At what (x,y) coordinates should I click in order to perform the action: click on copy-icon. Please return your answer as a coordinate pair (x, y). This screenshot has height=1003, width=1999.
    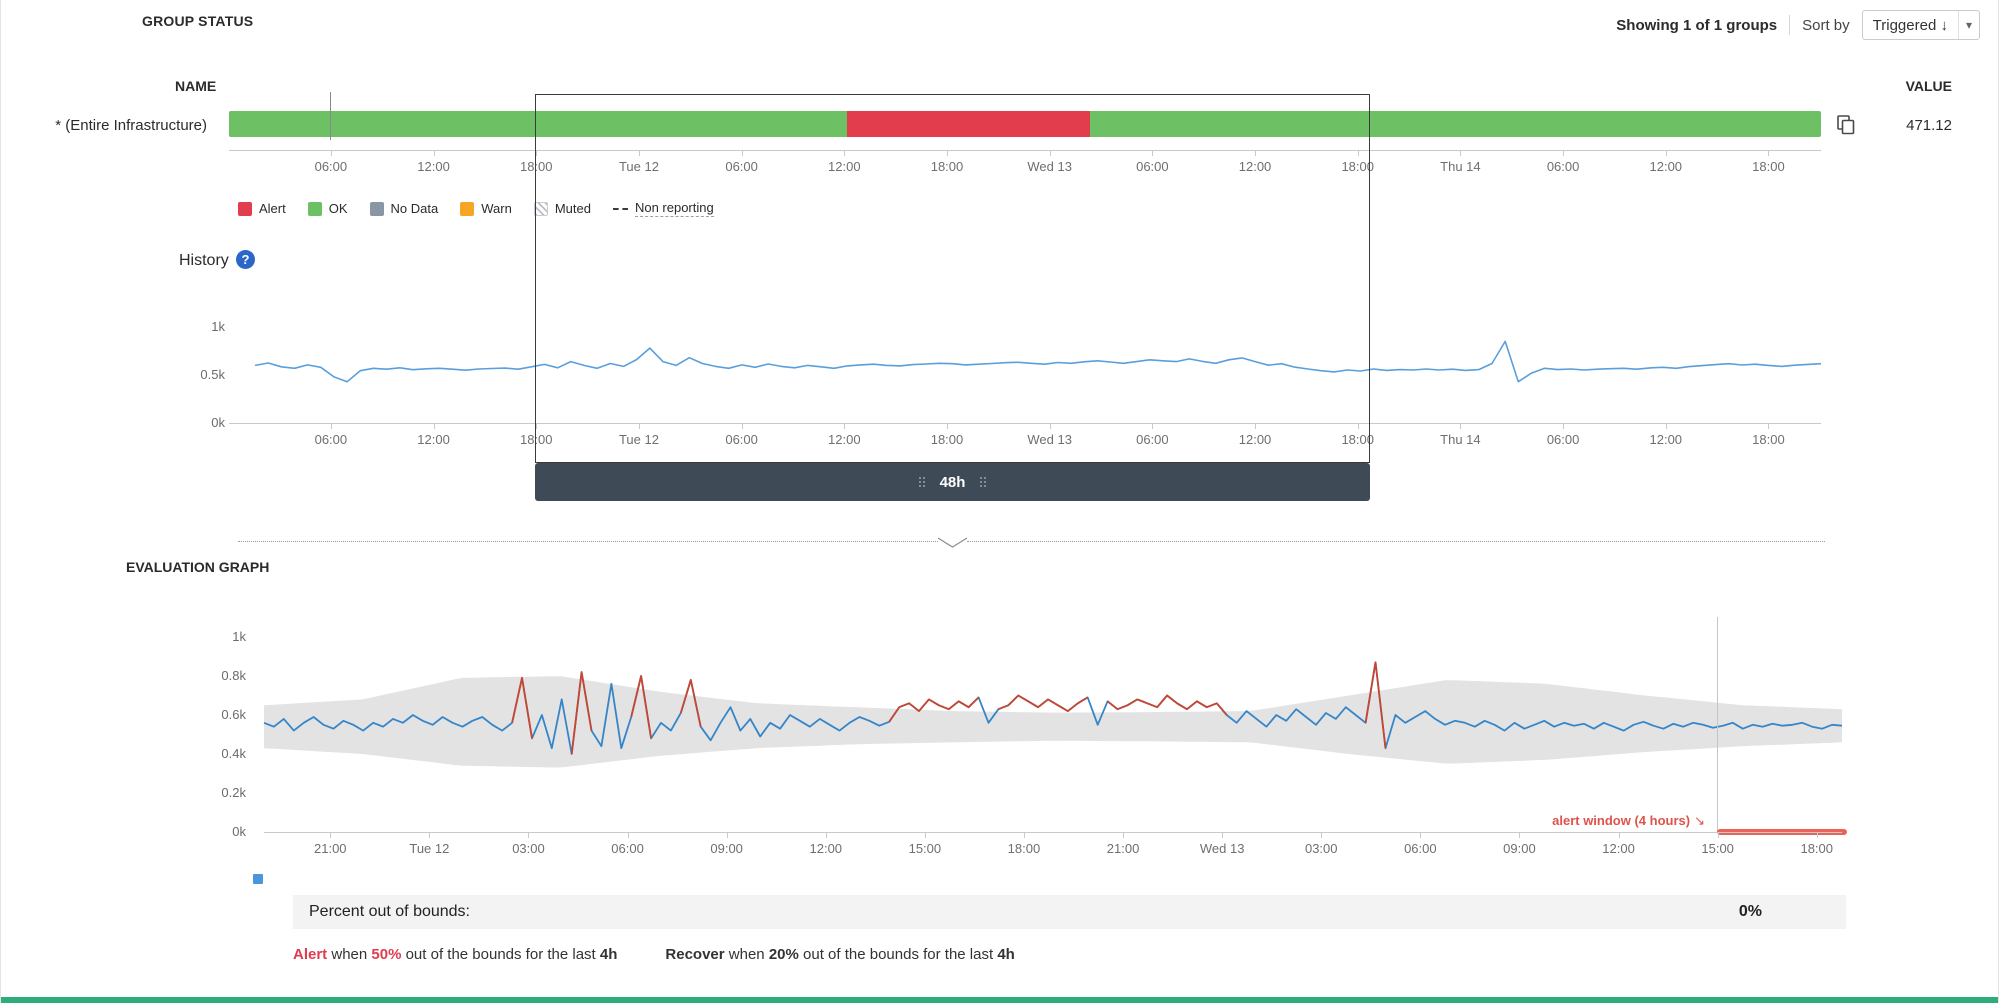
    Looking at the image, I should click on (1846, 125).